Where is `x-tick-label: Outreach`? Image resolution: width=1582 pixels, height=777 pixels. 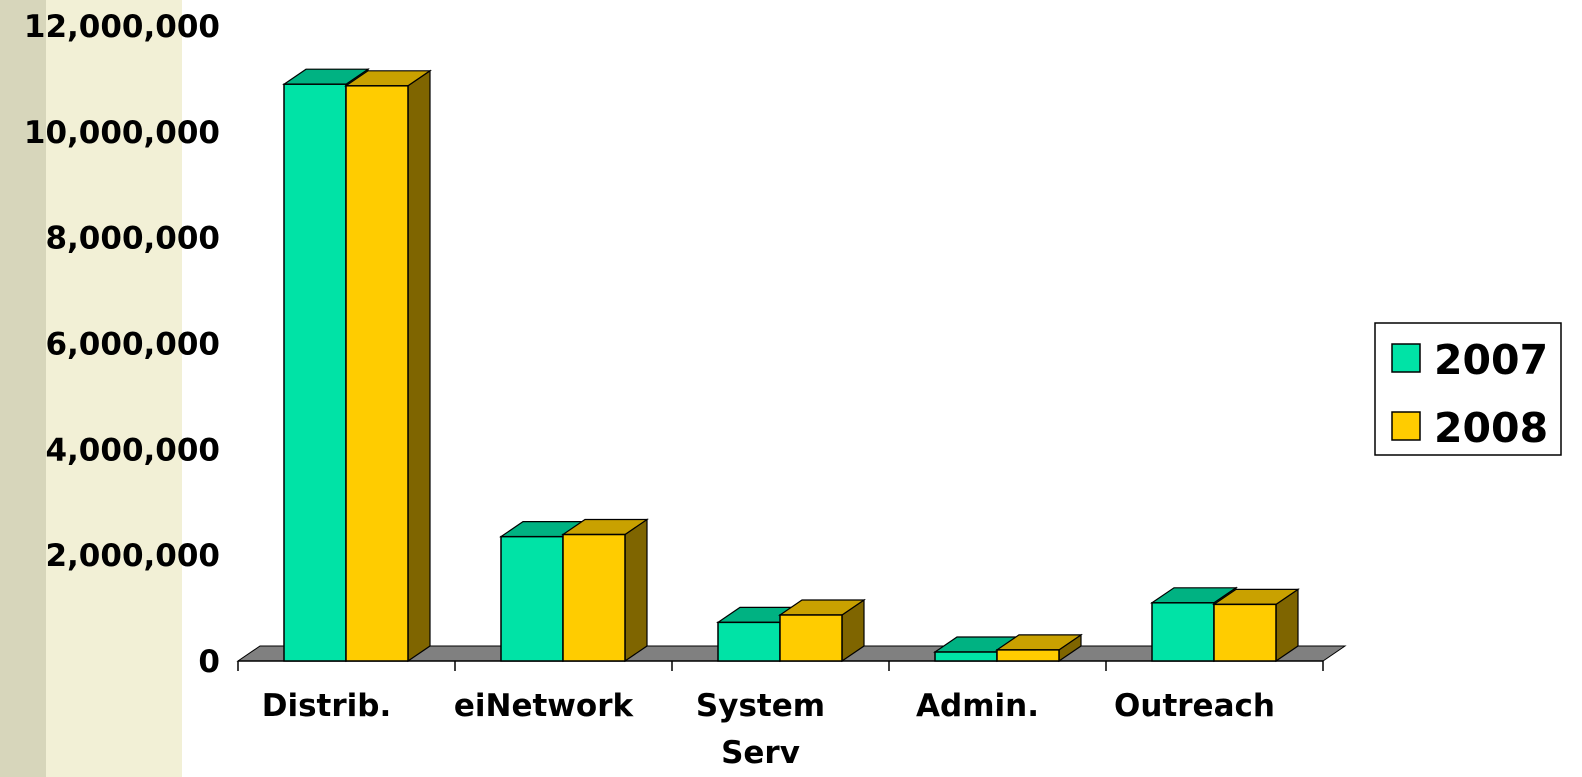 x-tick-label: Outreach is located at coordinates (1194, 706).